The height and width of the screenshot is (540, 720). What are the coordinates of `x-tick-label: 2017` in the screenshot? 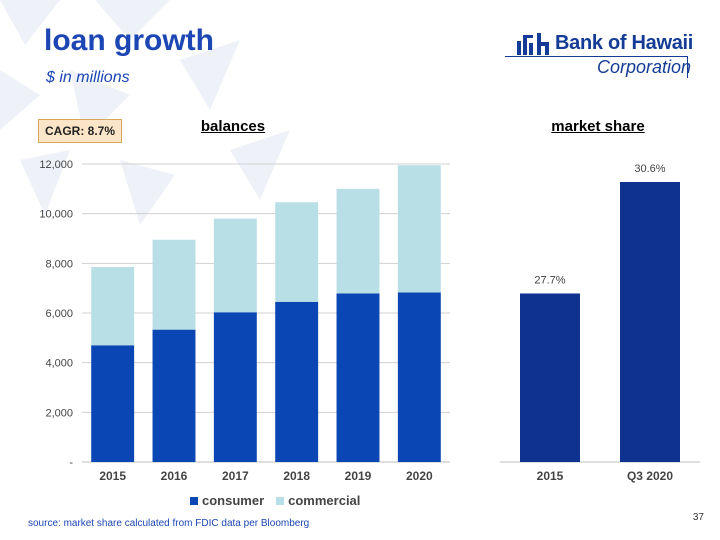 It's located at (235, 476).